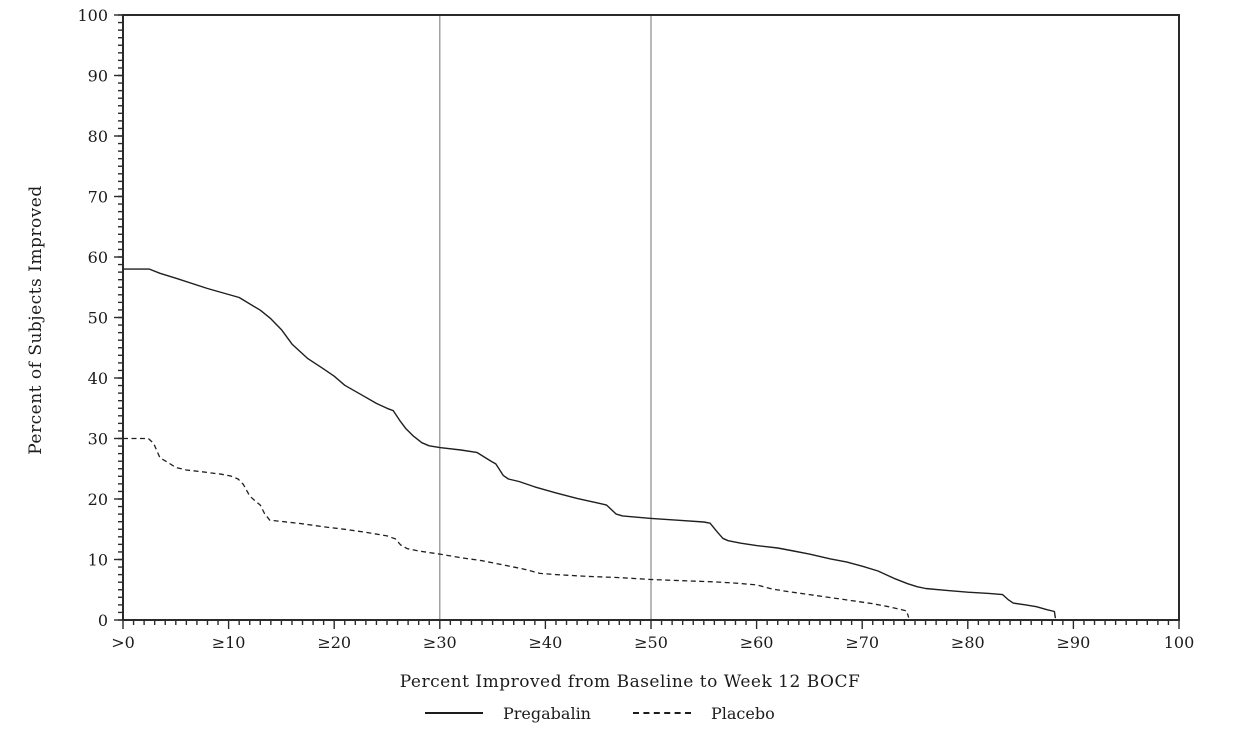 This screenshot has width=1238, height=733. Describe the element at coordinates (98, 378) in the screenshot. I see `svg-text: 40` at that location.